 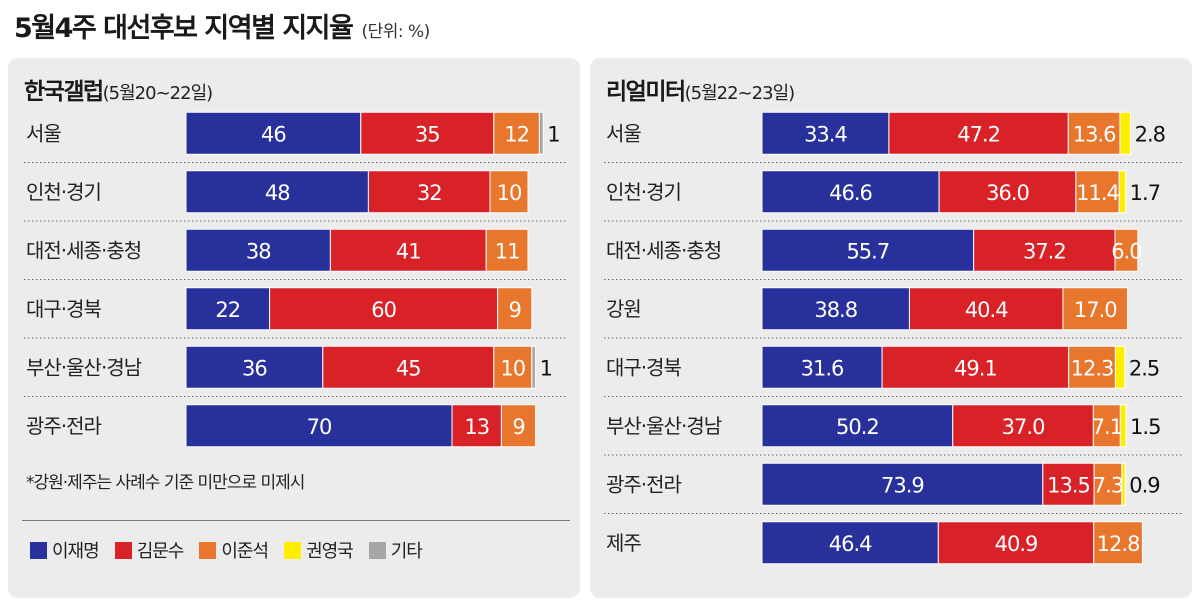 I want to click on value-label-대구-경북-이준석: 12.3, so click(x=1092, y=368).